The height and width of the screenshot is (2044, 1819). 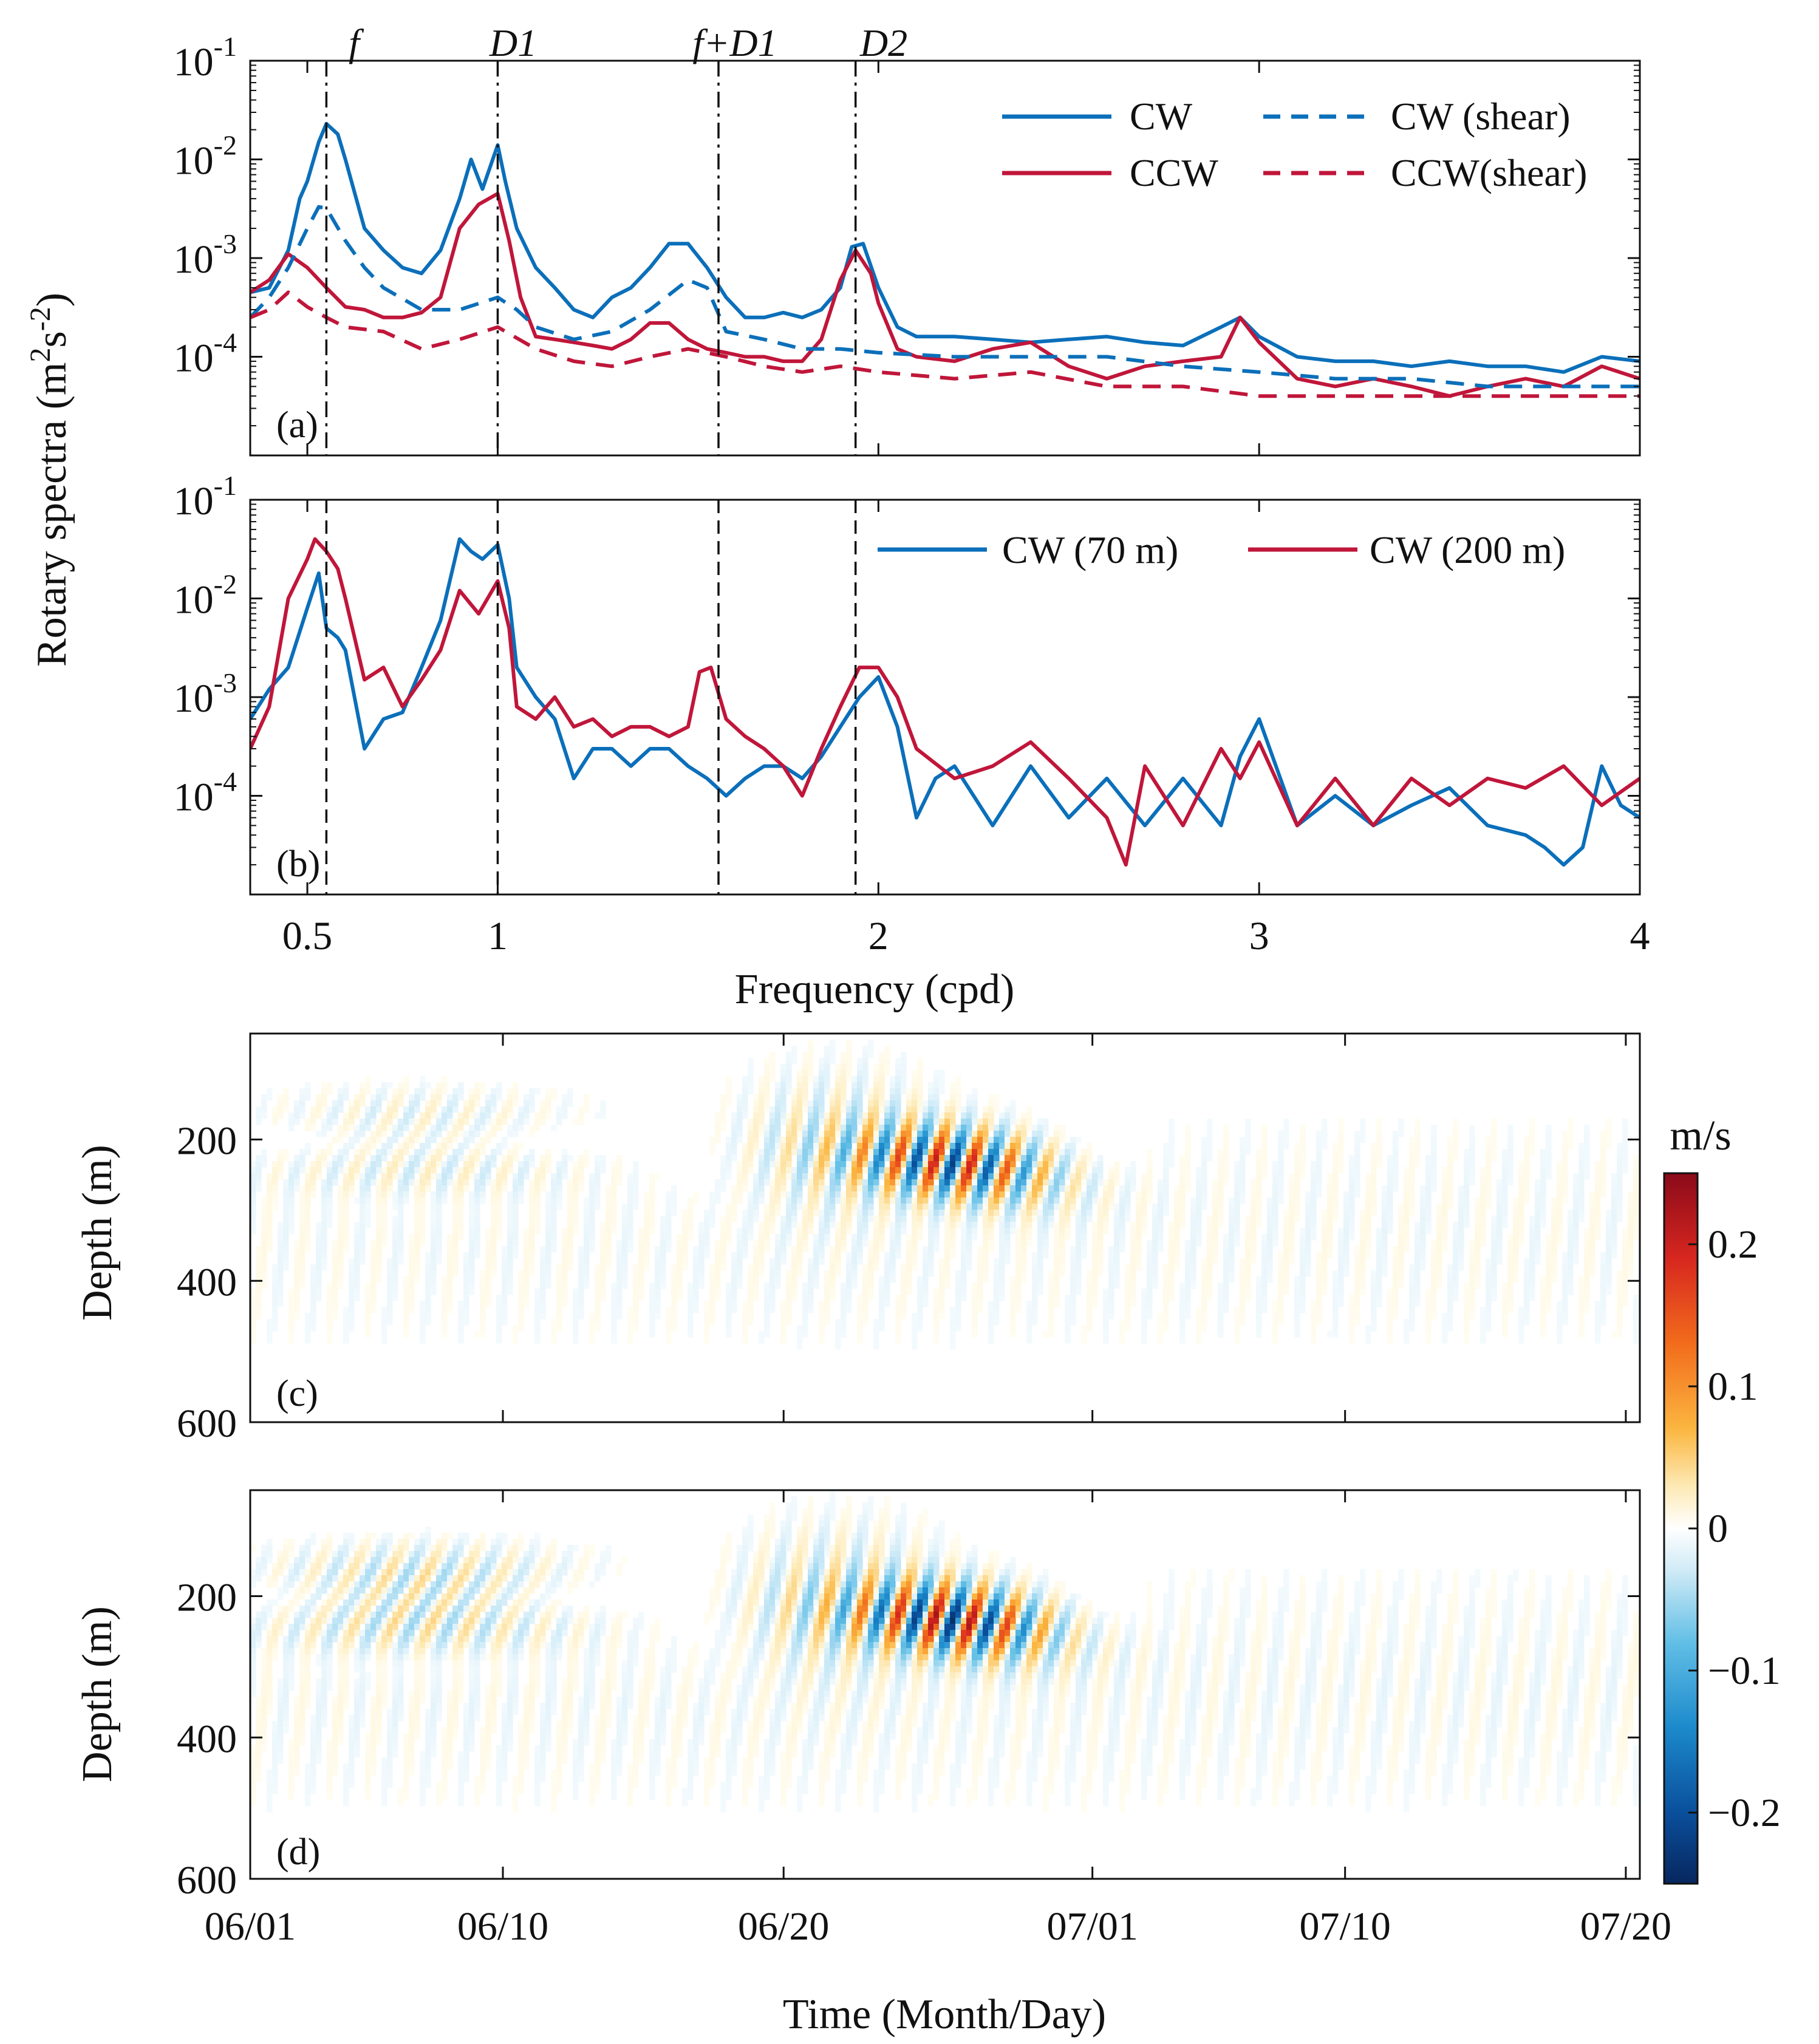 I want to click on panel-a-label: (a), so click(x=297, y=425).